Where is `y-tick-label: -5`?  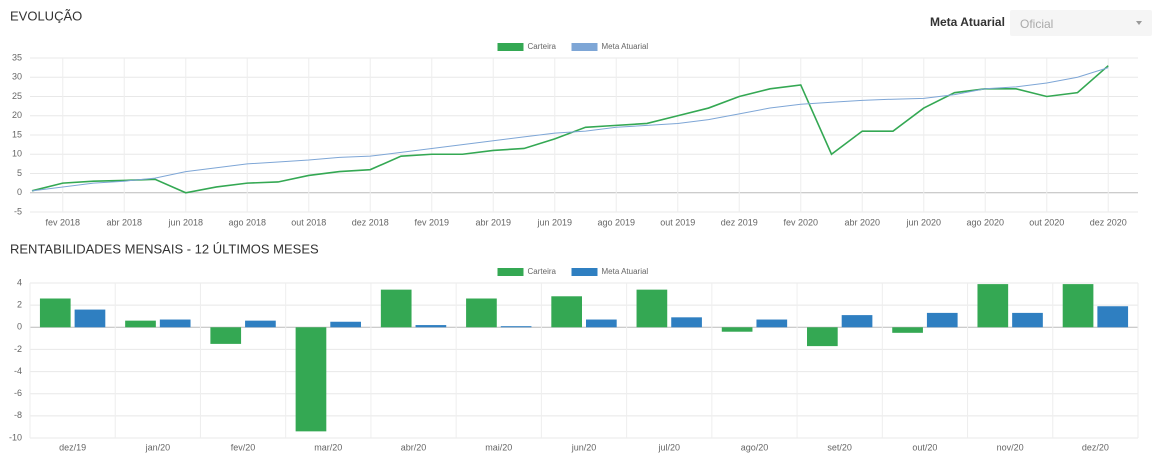
y-tick-label: -5 is located at coordinates (18, 211).